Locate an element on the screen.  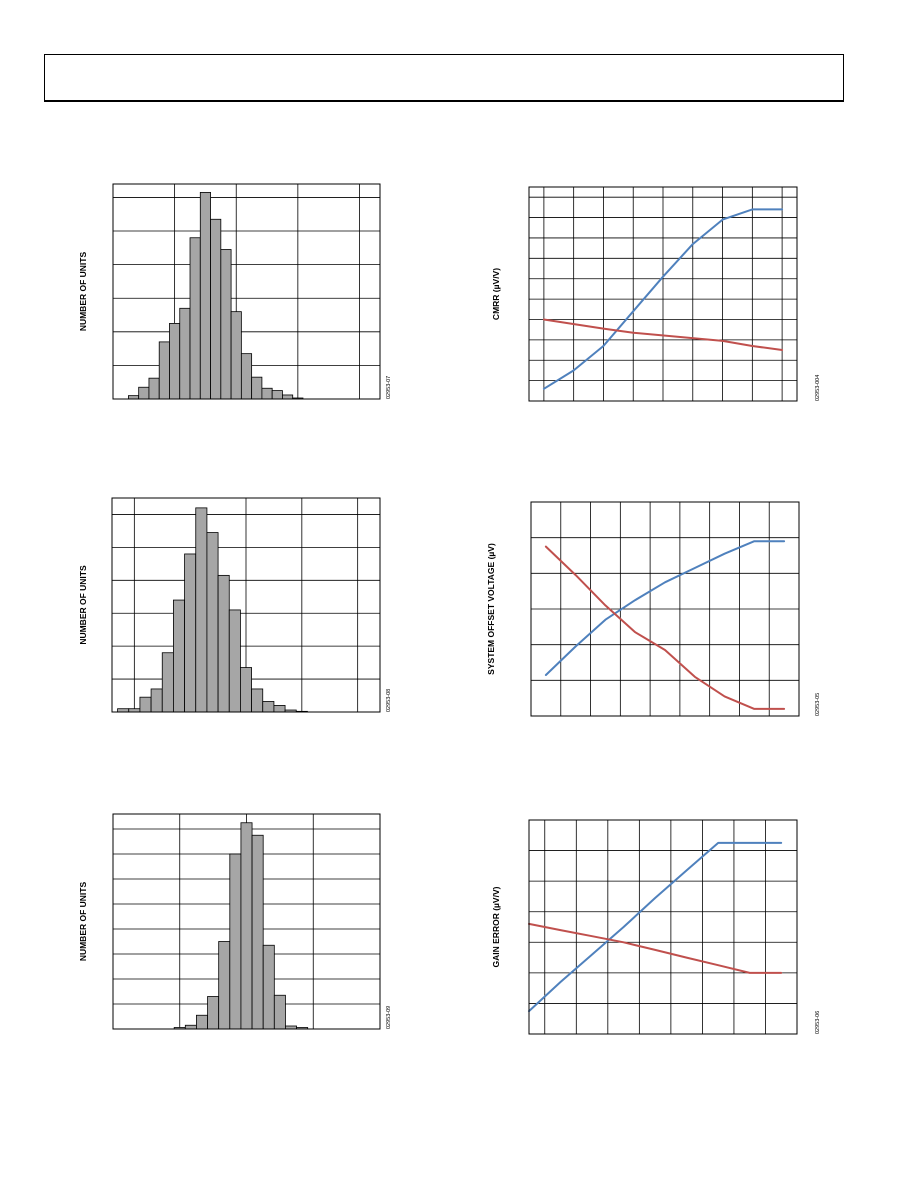
histogram-2: NUMBER OF UNITS 02953-08 is located at coordinates (235, 605).